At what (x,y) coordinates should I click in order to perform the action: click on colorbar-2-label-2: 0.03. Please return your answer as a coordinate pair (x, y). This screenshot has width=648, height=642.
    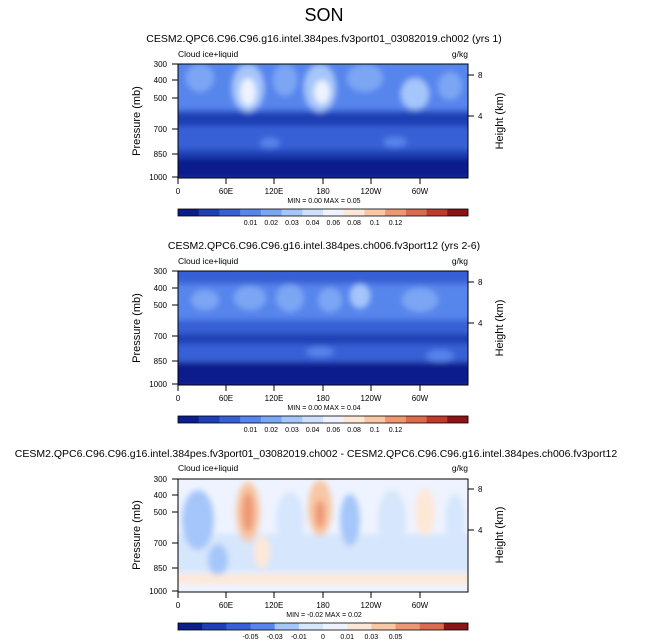
    Looking at the image, I should click on (292, 430).